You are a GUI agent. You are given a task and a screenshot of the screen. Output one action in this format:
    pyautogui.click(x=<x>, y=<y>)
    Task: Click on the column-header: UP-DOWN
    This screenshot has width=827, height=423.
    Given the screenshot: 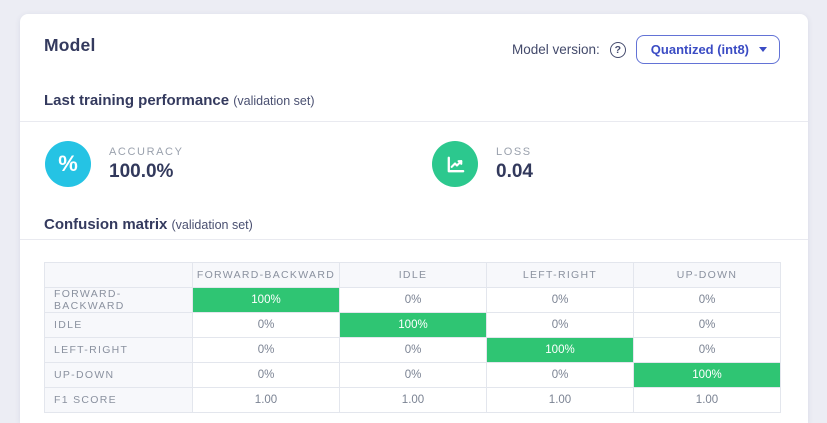 What is the action you would take?
    pyautogui.click(x=707, y=275)
    